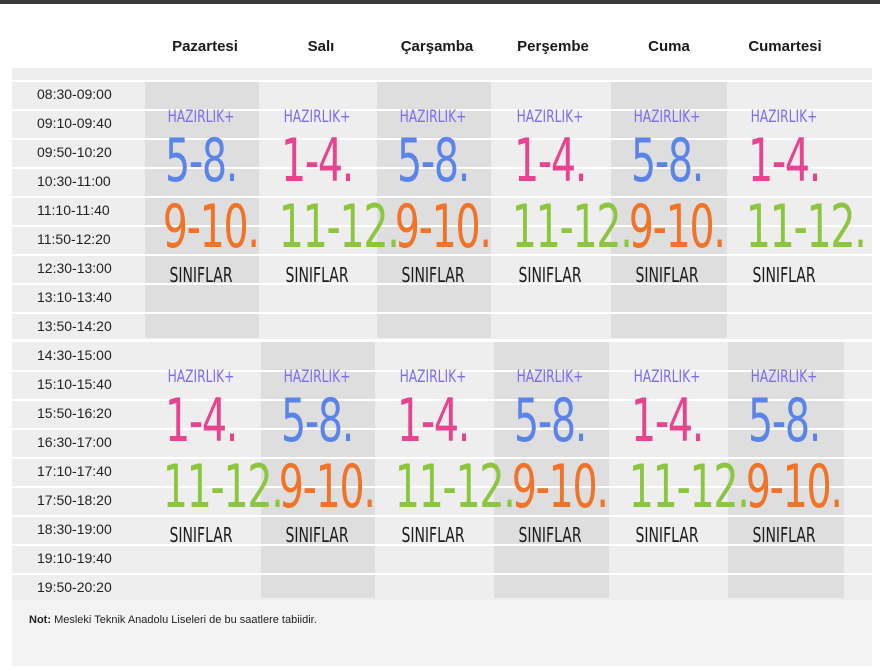 The width and height of the screenshot is (880, 672). I want to click on afternoon-block-fri: HAZIRLIK+ 1-4. 11-12. SINIFLAR, so click(679, 457).